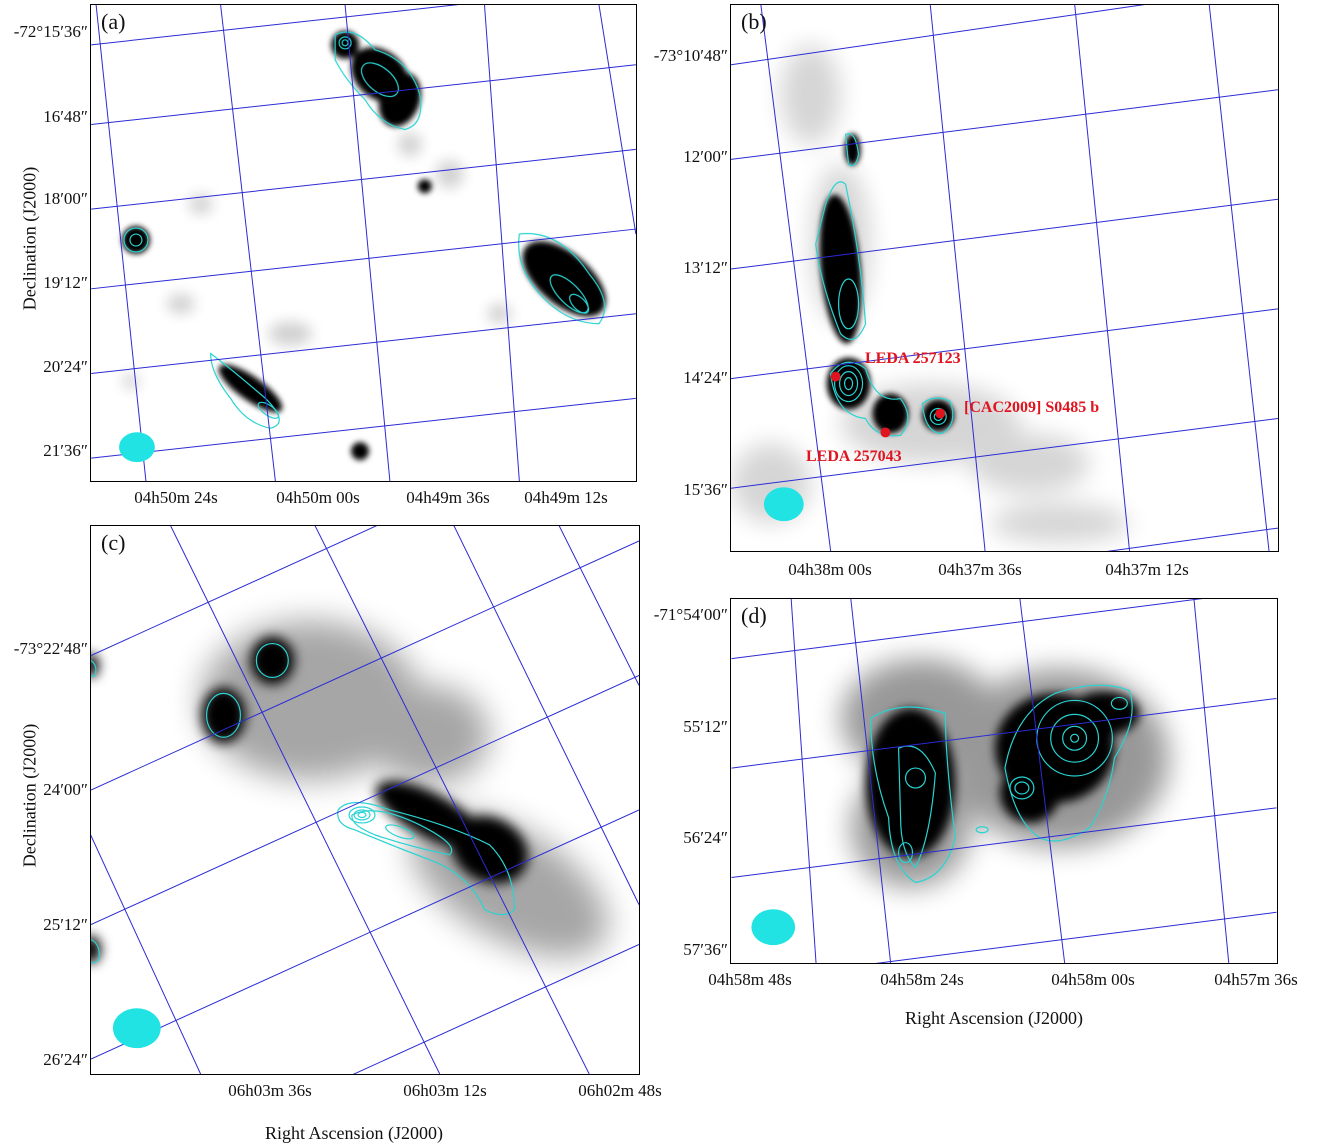 This screenshot has height=1144, width=1320. Describe the element at coordinates (705, 156) in the screenshot. I see `dec-tick: 12′00″` at that location.